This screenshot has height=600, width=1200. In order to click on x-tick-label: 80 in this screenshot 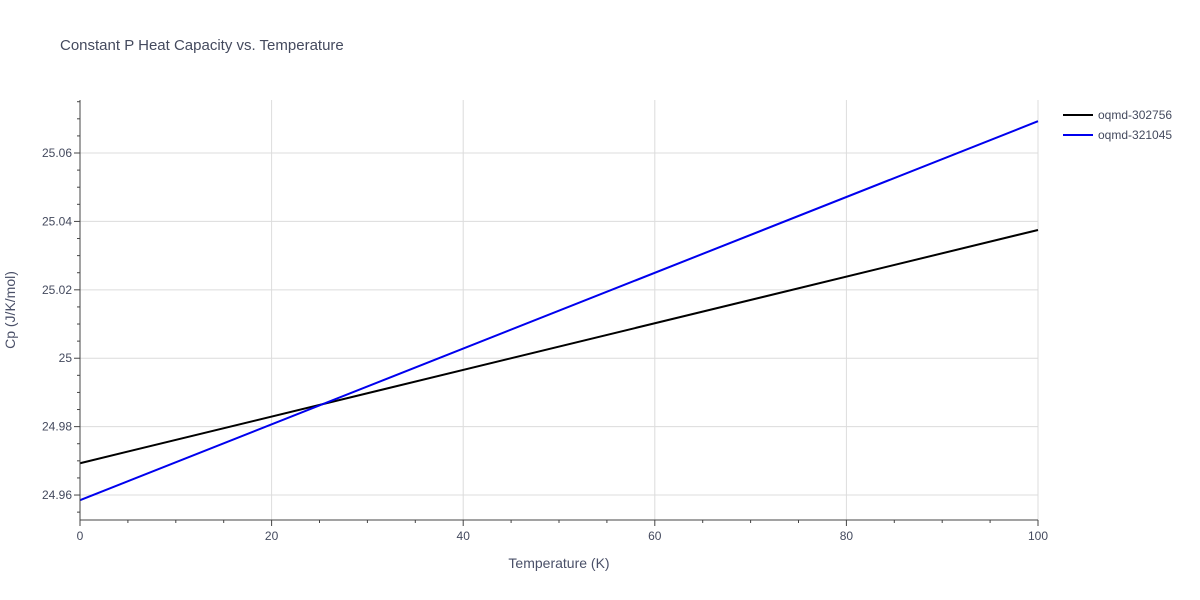, I will do `click(847, 536)`.